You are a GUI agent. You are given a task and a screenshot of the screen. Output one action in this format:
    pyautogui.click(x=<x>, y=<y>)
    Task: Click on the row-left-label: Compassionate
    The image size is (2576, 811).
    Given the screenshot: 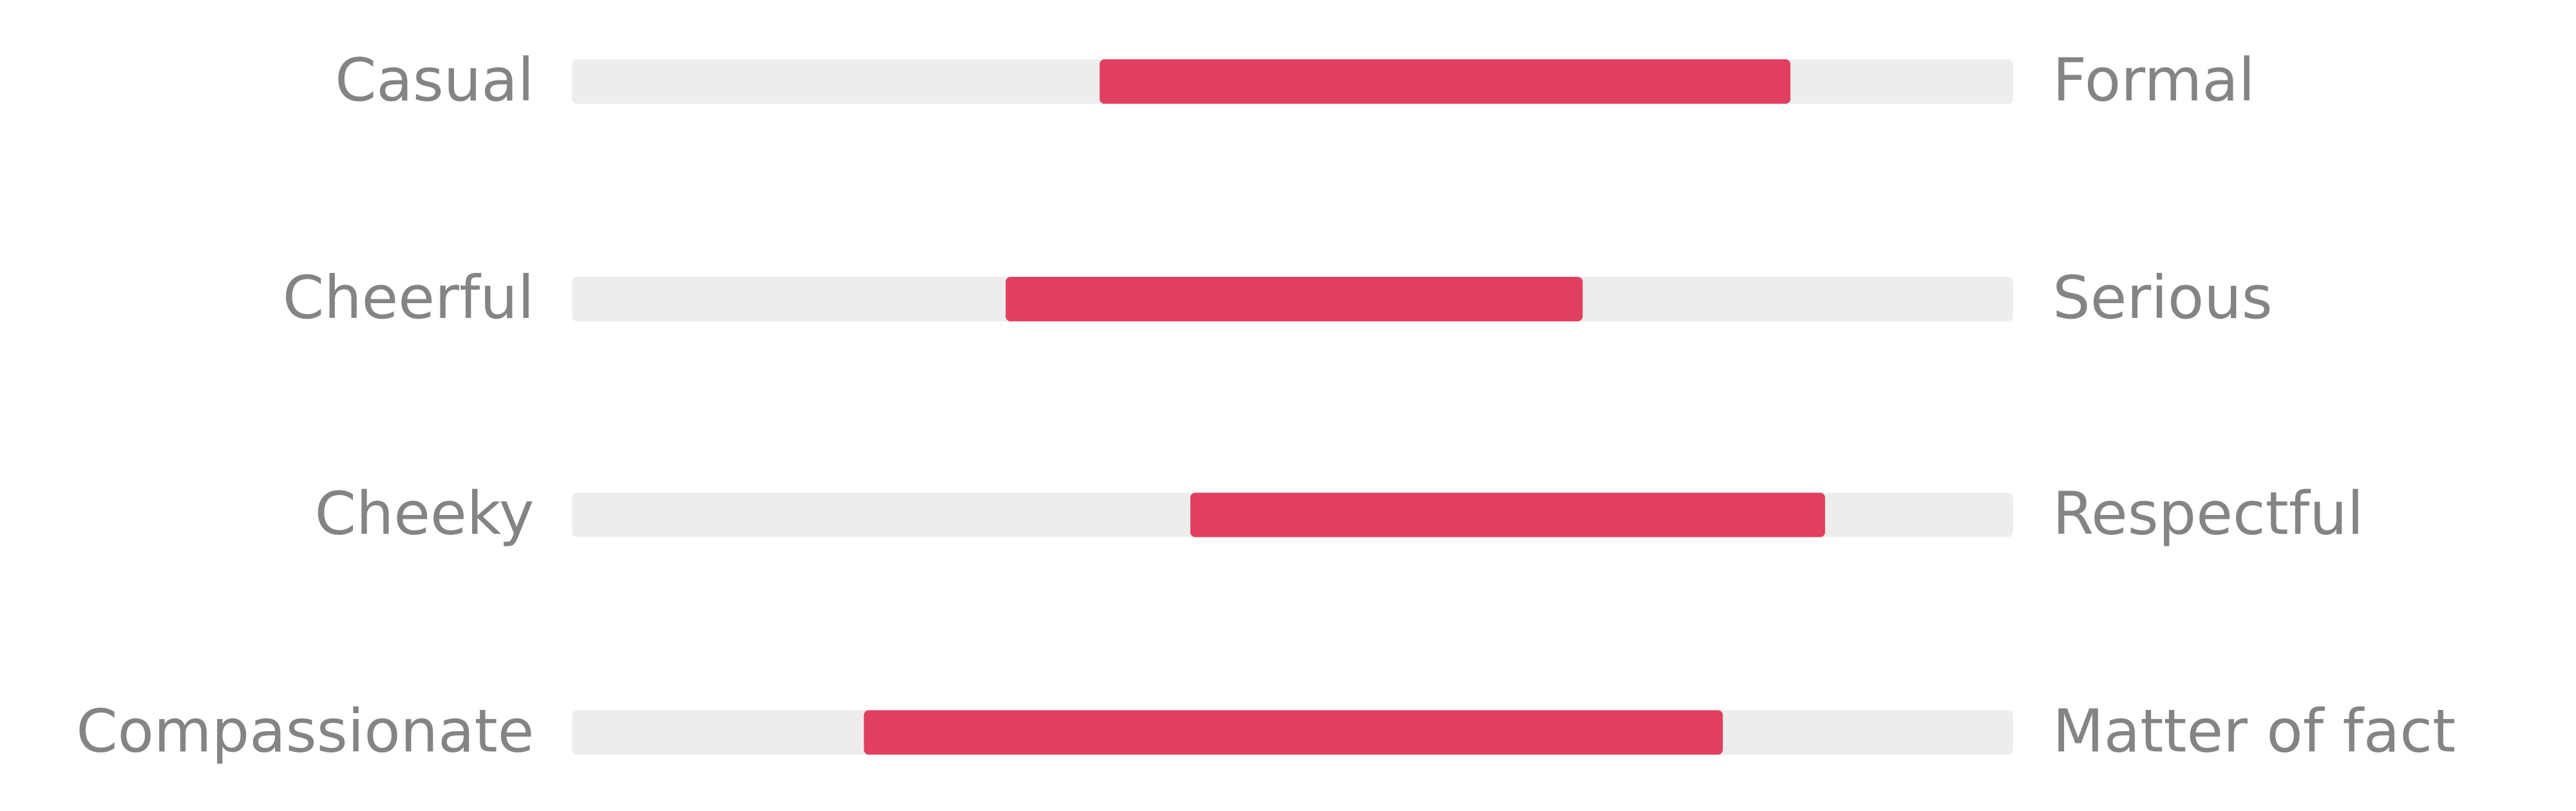 What is the action you would take?
    pyautogui.click(x=305, y=732)
    